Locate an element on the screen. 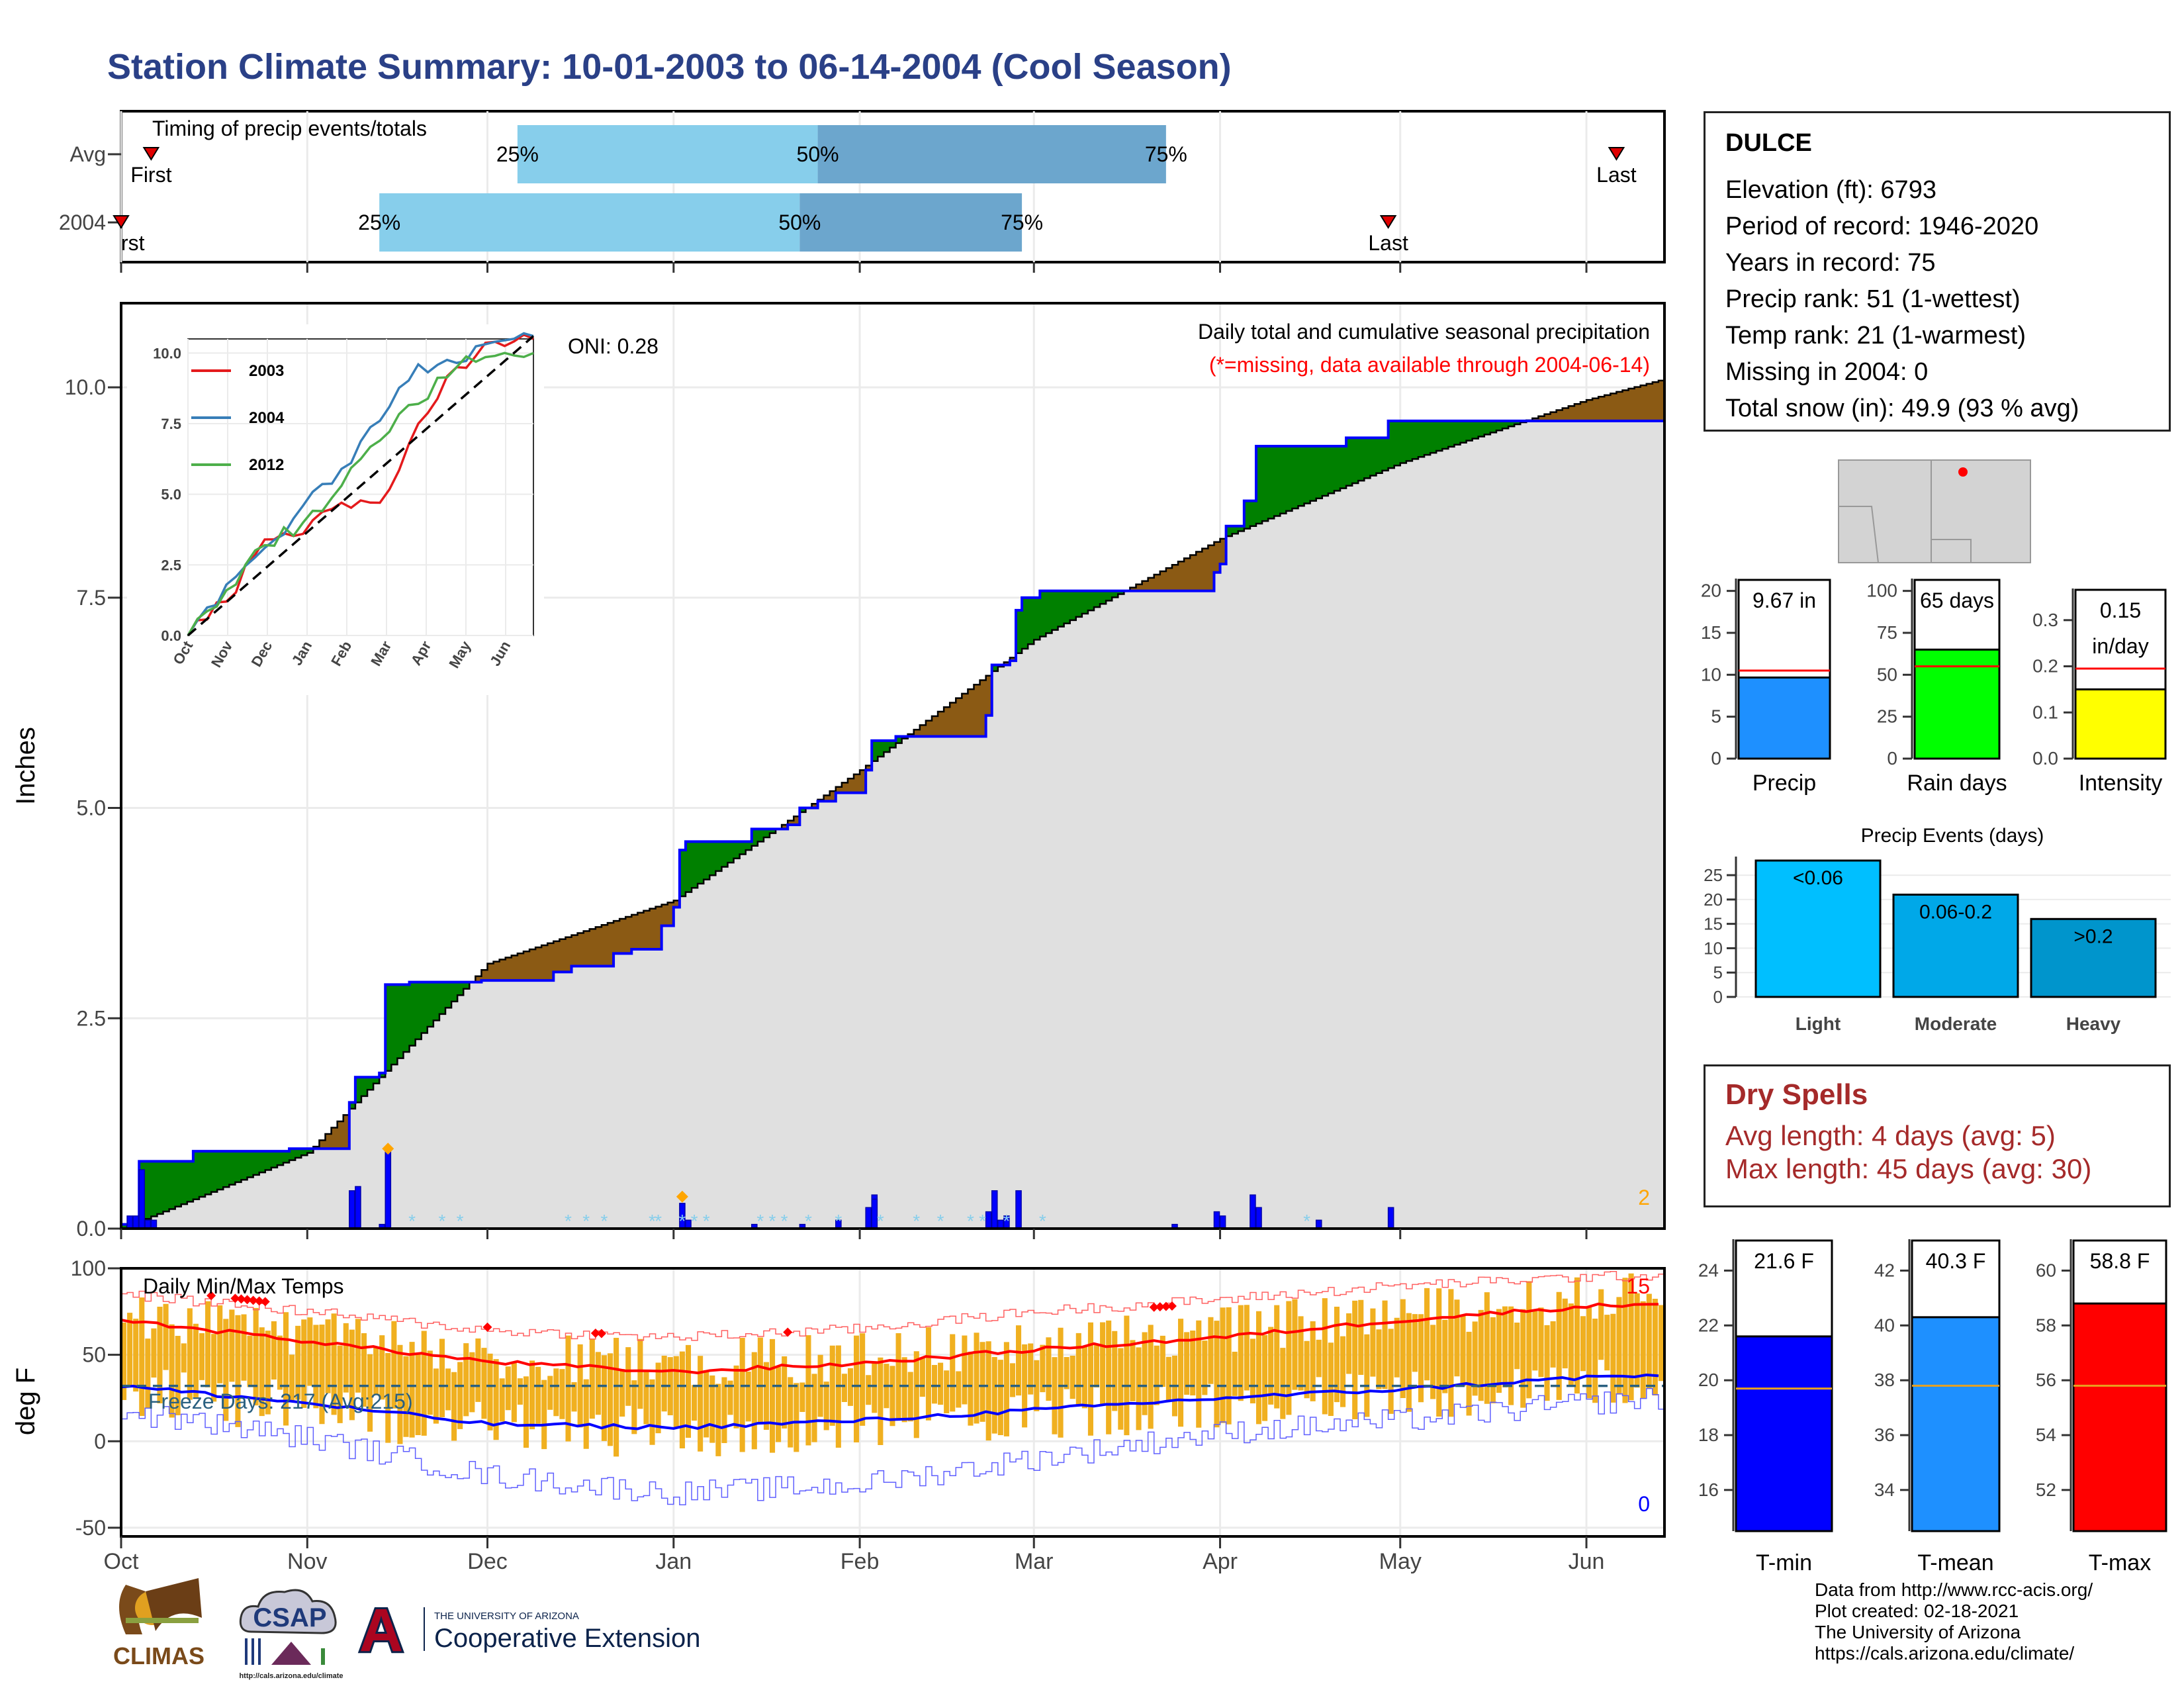 The image size is (2184, 1688). tmax-ytick-label: 52 is located at coordinates (2046, 1489).